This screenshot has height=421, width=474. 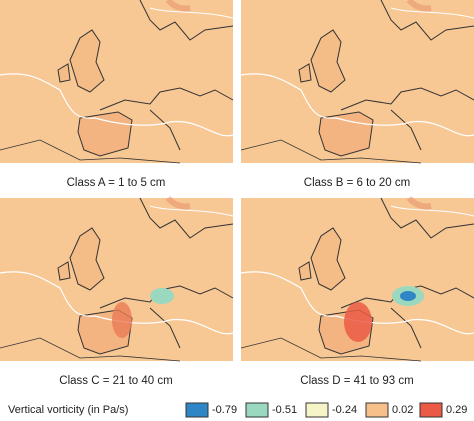 I want to click on legend-label: 0.02, so click(x=402, y=410).